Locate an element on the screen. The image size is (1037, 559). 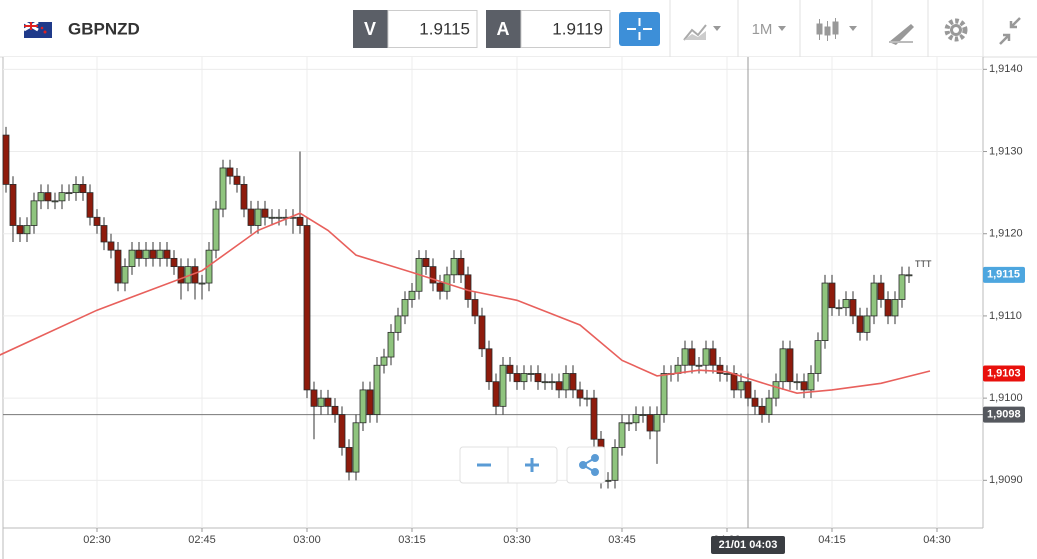
x-tick-label: 02:30 is located at coordinates (97, 540).